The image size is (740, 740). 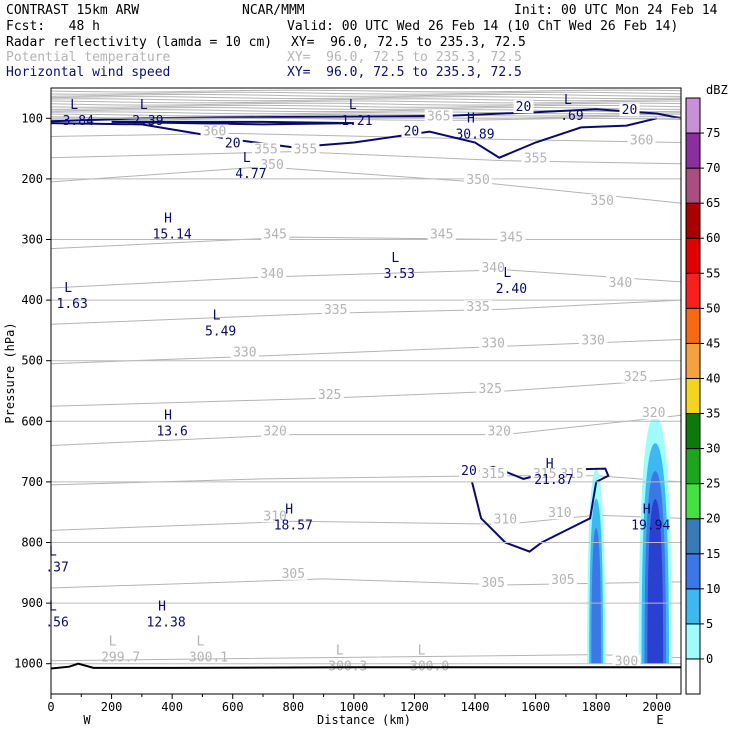 What do you see at coordinates (250, 174) in the screenshot?
I see `wind-extreme-value: 4.77` at bounding box center [250, 174].